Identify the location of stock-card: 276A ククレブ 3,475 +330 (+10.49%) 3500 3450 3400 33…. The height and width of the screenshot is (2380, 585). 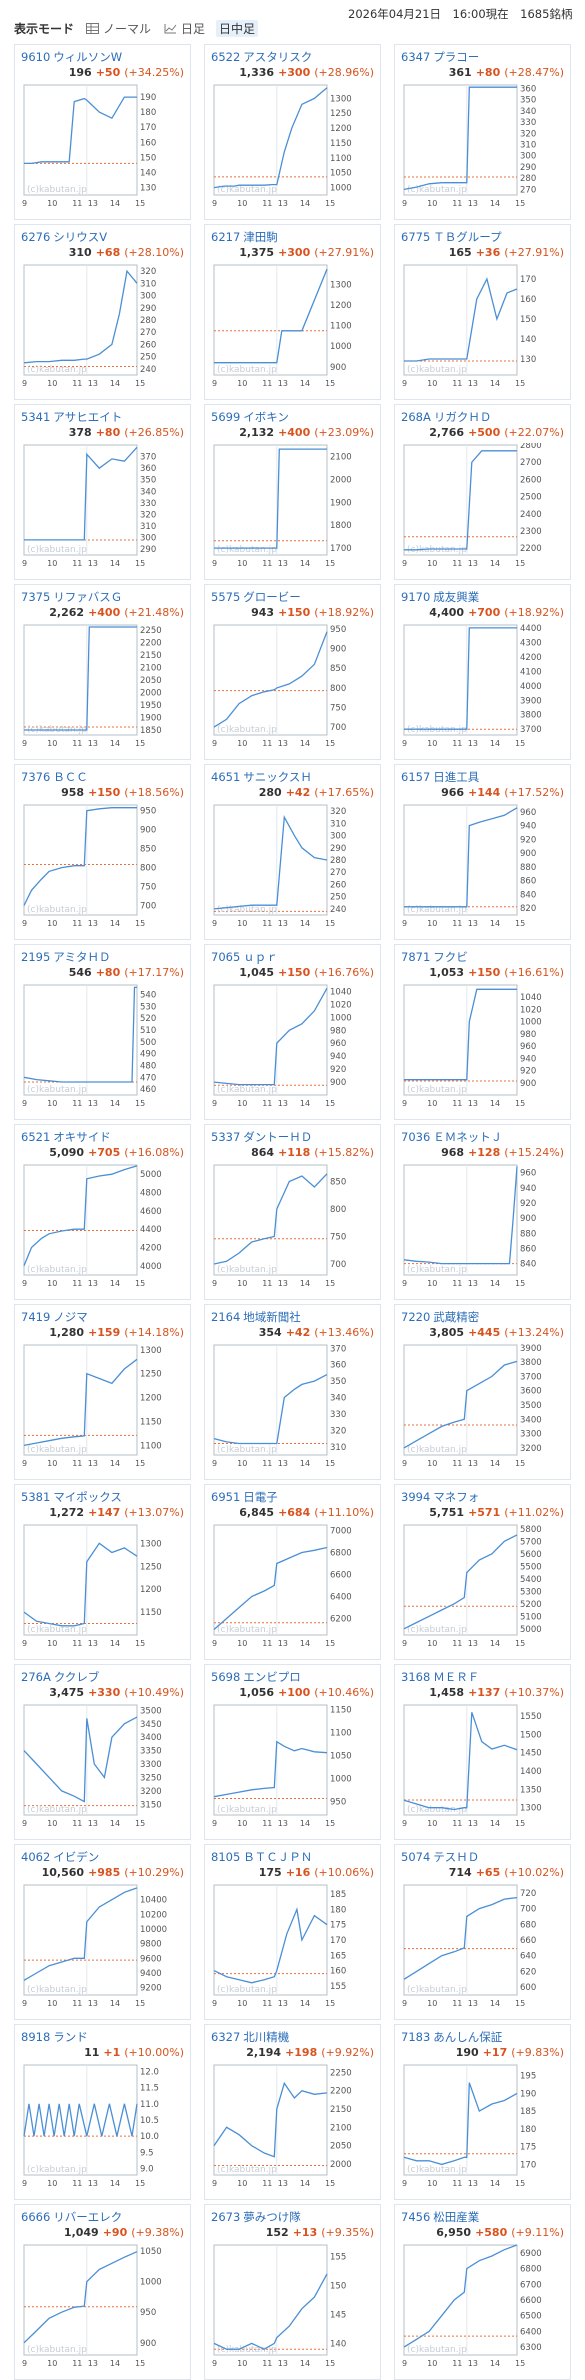
(102, 1752).